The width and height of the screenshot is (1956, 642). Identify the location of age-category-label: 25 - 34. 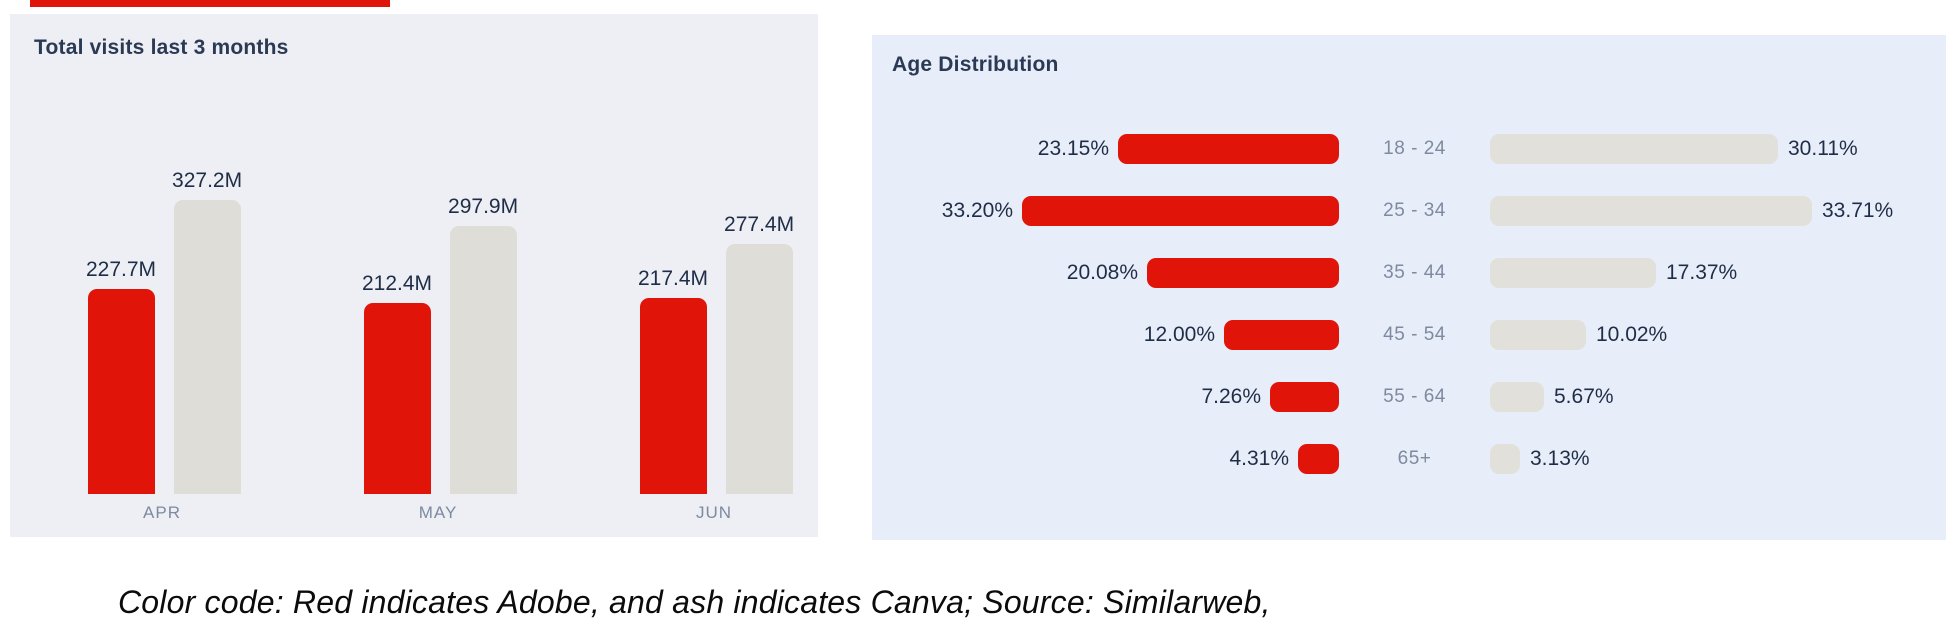
(1414, 210).